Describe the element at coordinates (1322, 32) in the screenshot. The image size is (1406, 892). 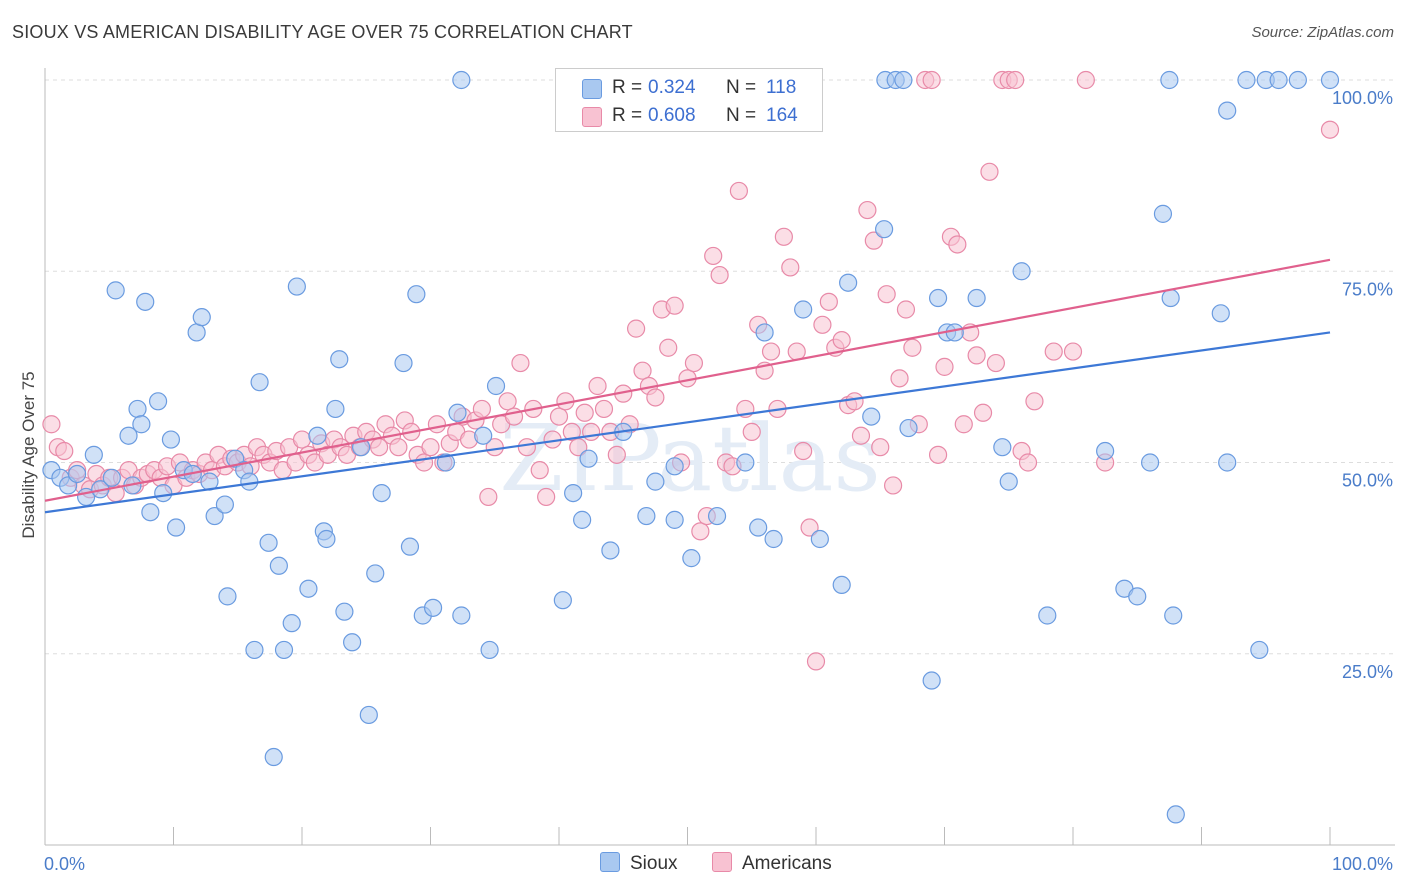
I see `source-label: Source: ZipAtlas.com` at that location.